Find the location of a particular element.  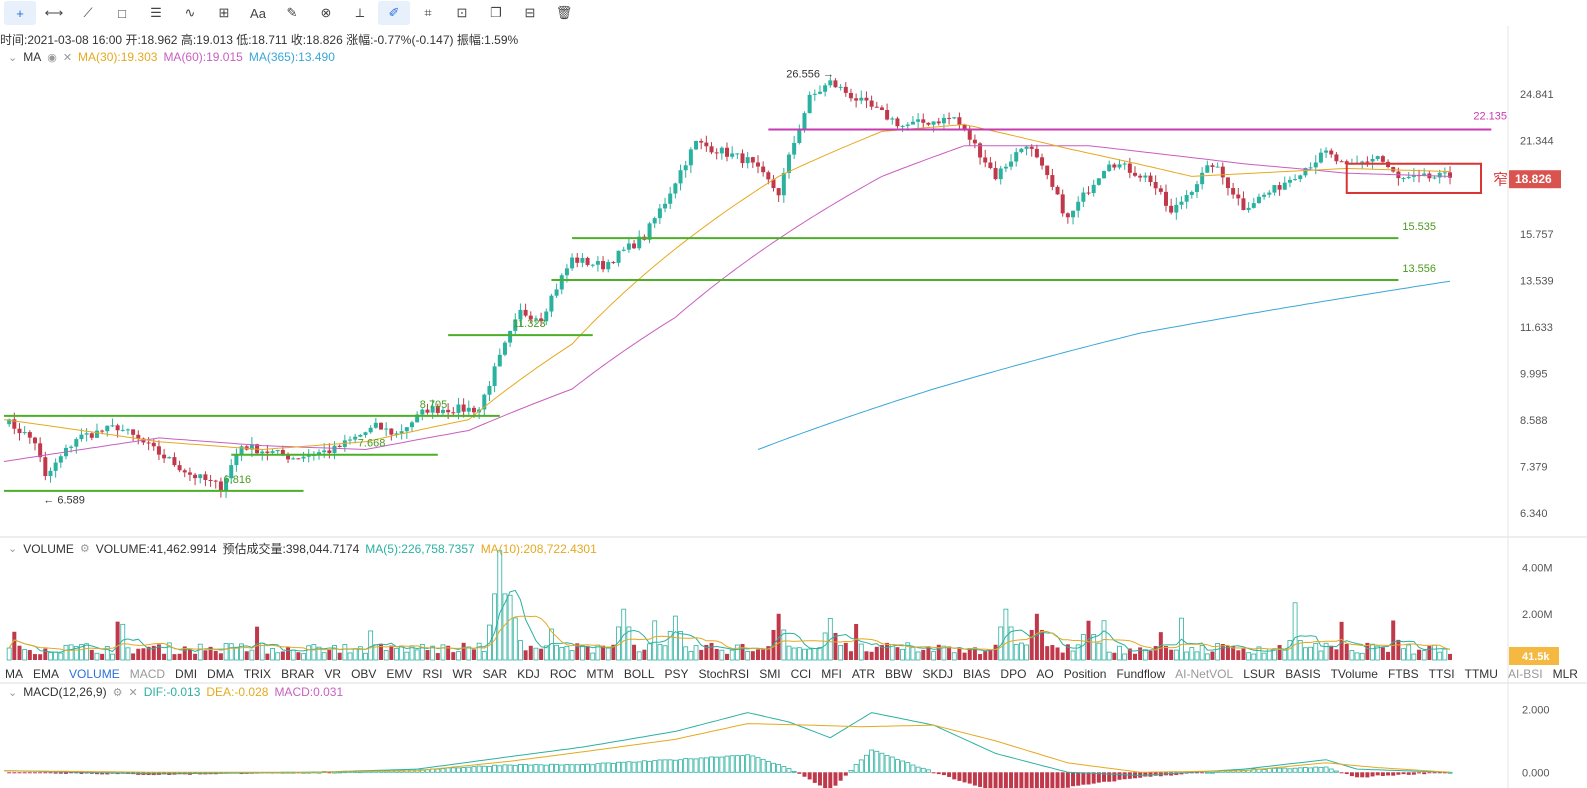

wave-tool-icon: ∿ is located at coordinates (190, 12).